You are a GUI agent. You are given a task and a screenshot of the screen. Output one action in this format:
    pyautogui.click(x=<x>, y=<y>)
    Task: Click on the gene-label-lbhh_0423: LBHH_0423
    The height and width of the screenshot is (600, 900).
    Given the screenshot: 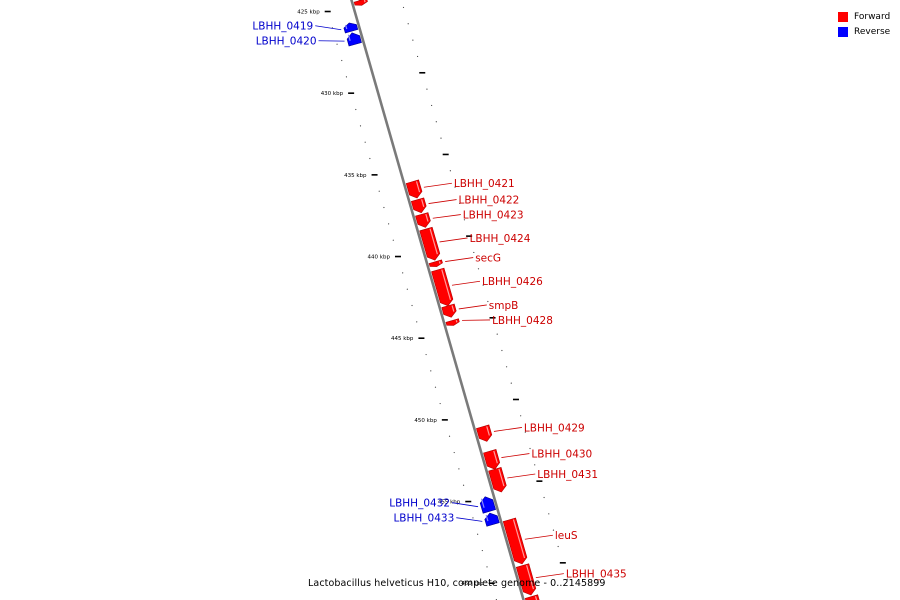 What is the action you would take?
    pyautogui.click(x=493, y=216)
    